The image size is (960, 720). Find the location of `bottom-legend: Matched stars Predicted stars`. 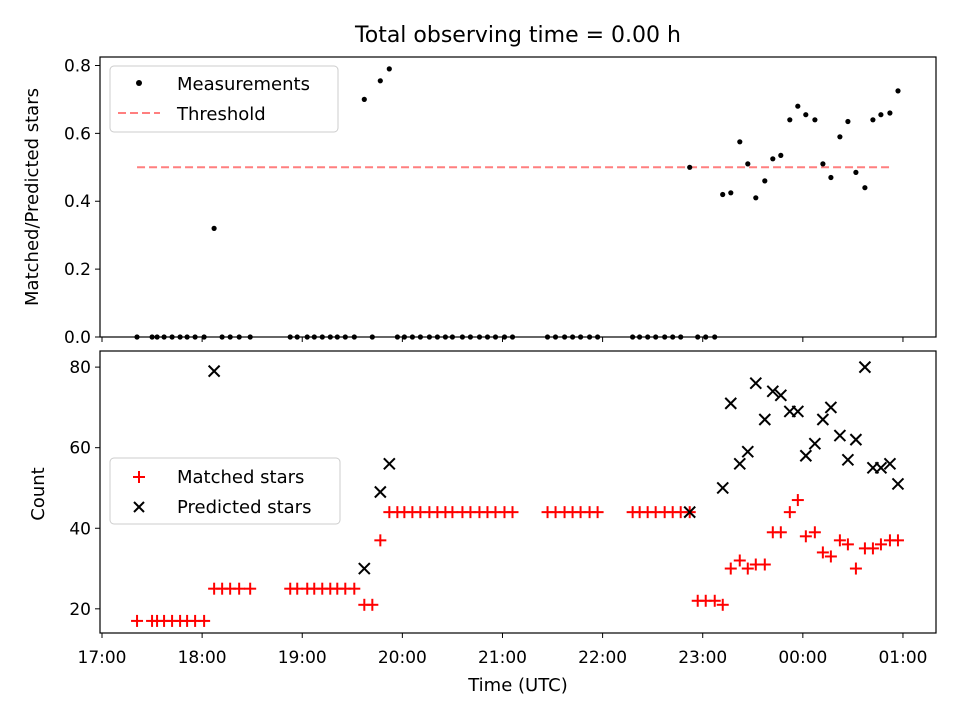

bottom-legend: Matched stars Predicted stars is located at coordinates (225, 491).